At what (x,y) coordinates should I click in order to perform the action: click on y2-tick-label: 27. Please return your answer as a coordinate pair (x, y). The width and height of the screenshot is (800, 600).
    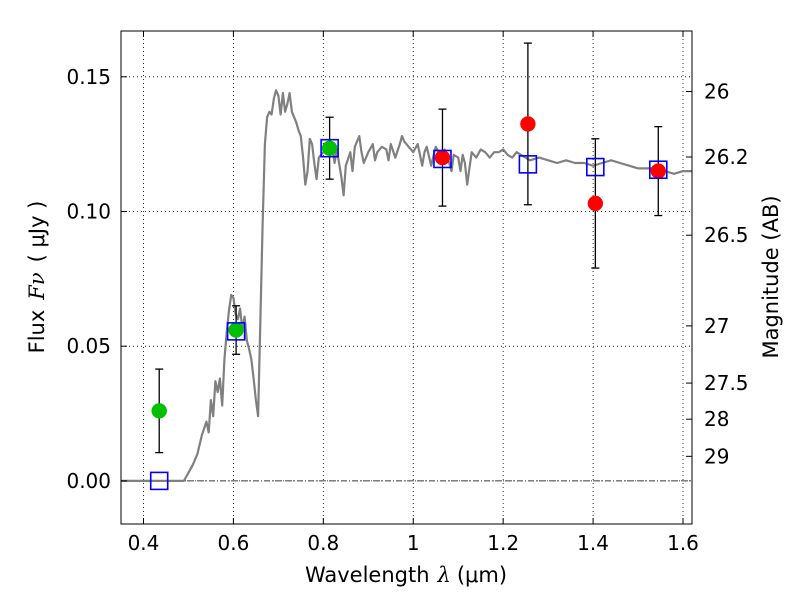
    Looking at the image, I should click on (716, 326).